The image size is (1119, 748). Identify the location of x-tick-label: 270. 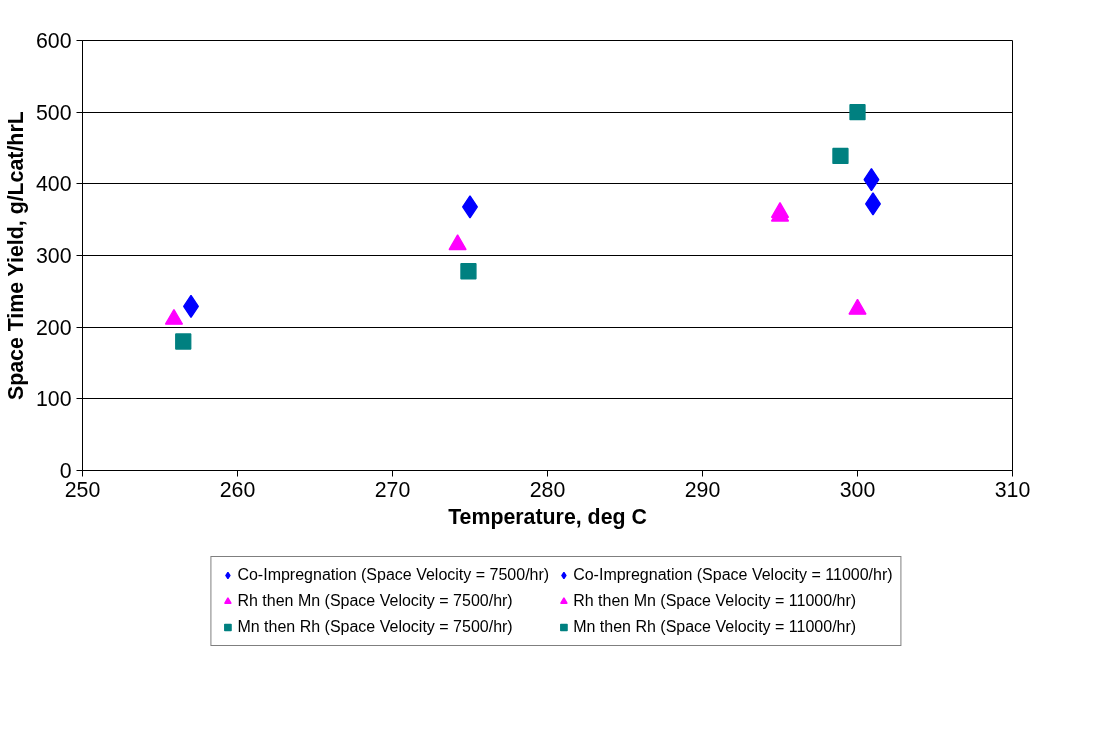
(392, 489).